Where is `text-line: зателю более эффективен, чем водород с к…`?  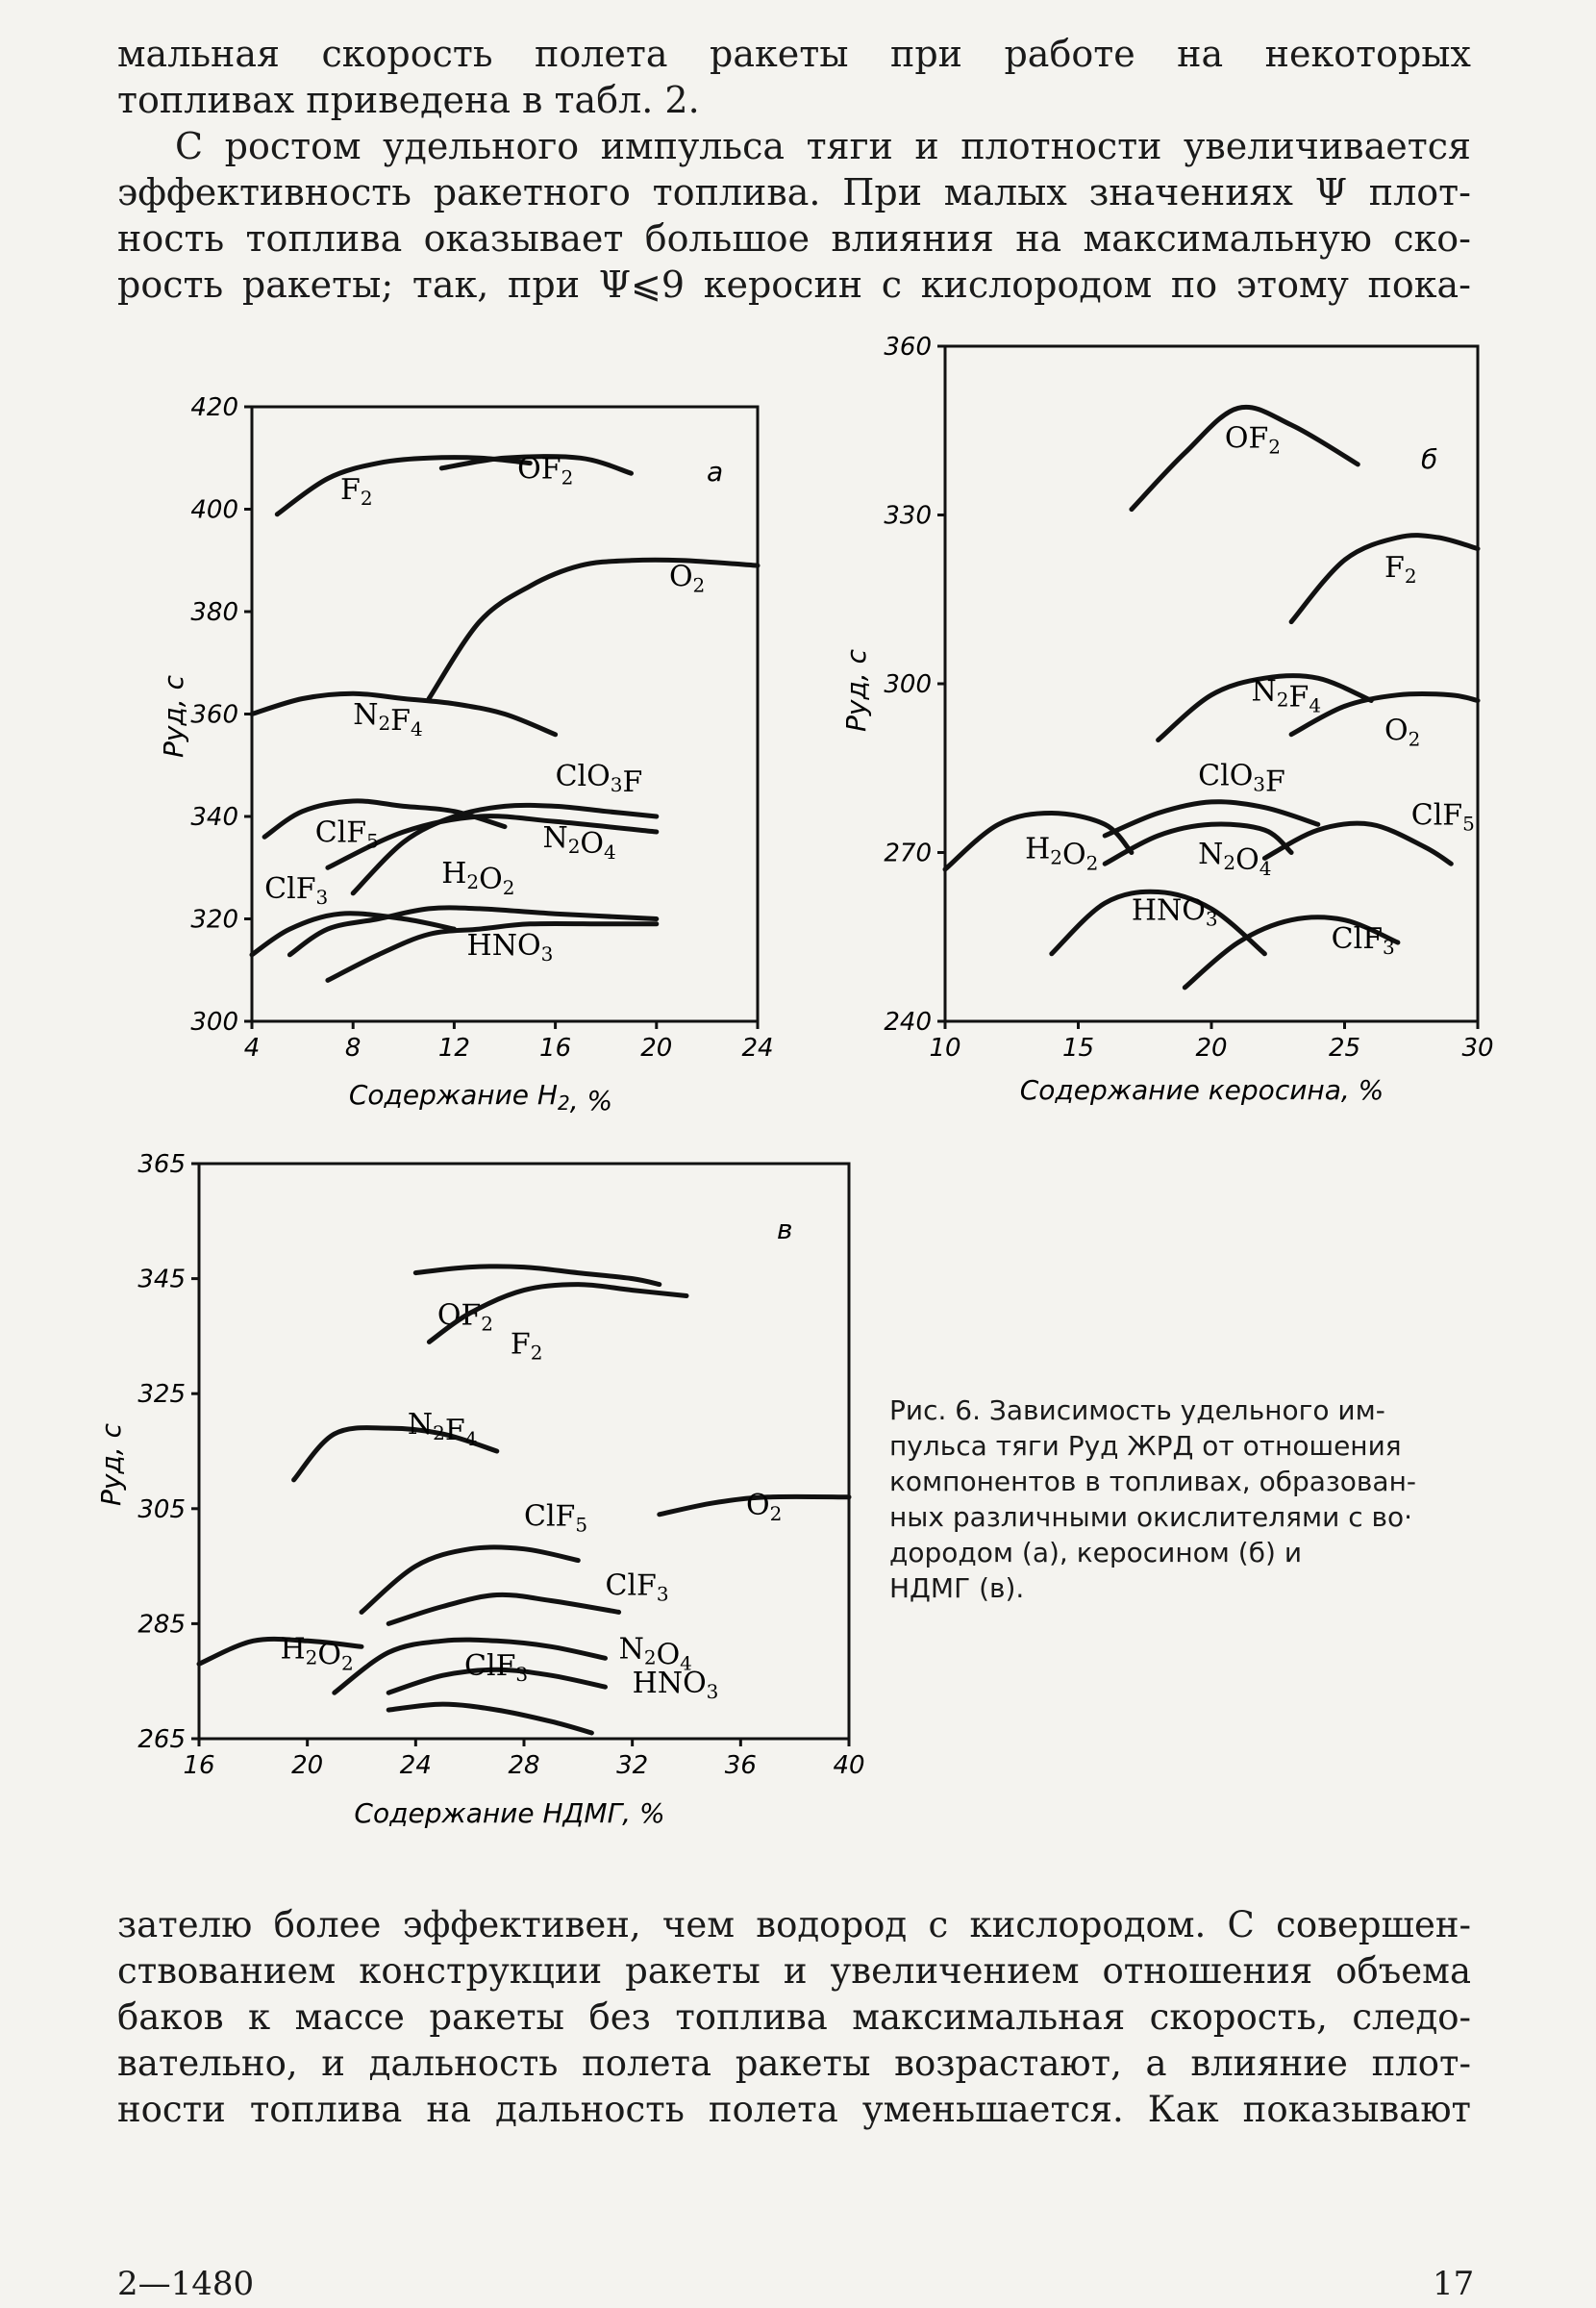
text-line: зателю более эффективен, чем водород с к… is located at coordinates (794, 1924).